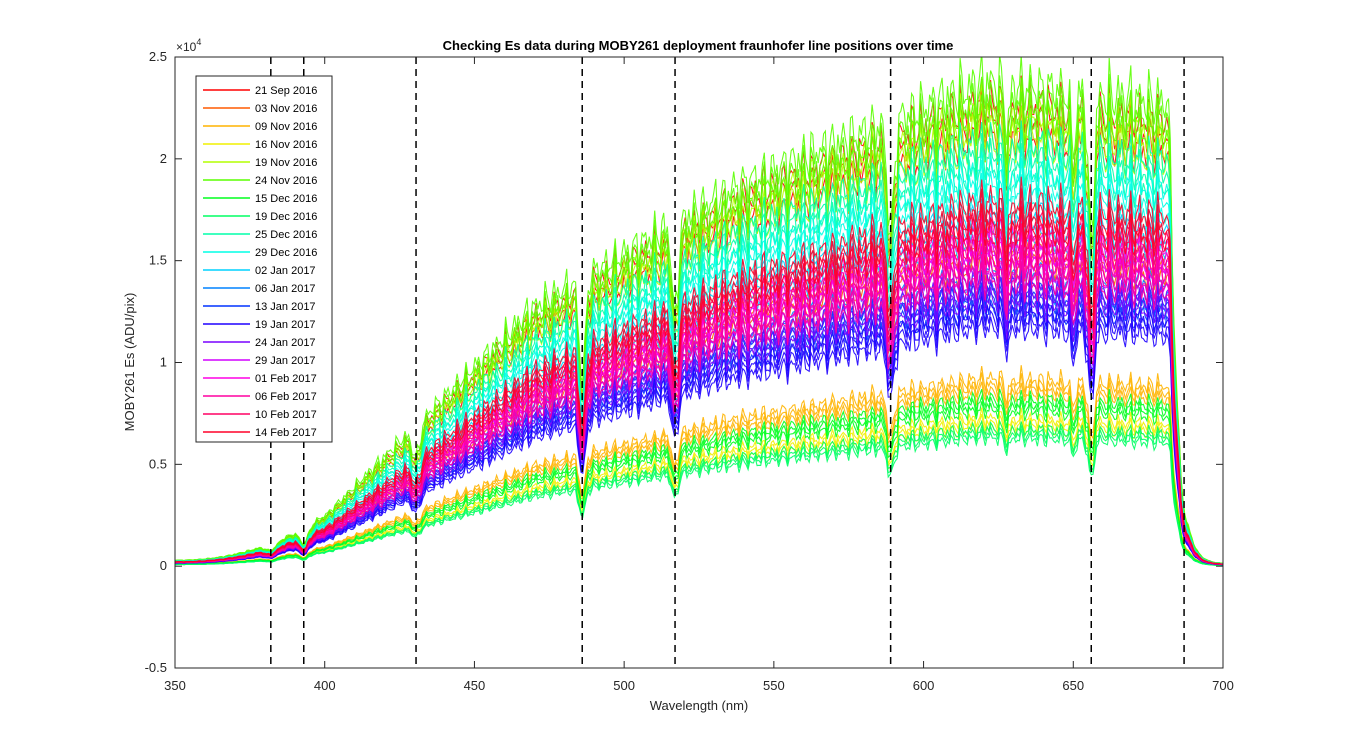 The height and width of the screenshot is (750, 1350). I want to click on x-tick-label: 700, so click(1223, 685).